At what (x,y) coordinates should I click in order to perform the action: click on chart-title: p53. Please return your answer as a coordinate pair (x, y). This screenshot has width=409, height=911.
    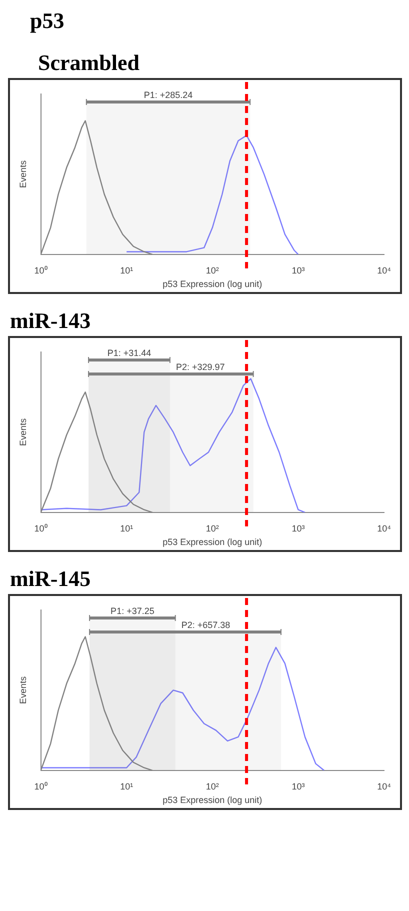
    Looking at the image, I should click on (48, 21).